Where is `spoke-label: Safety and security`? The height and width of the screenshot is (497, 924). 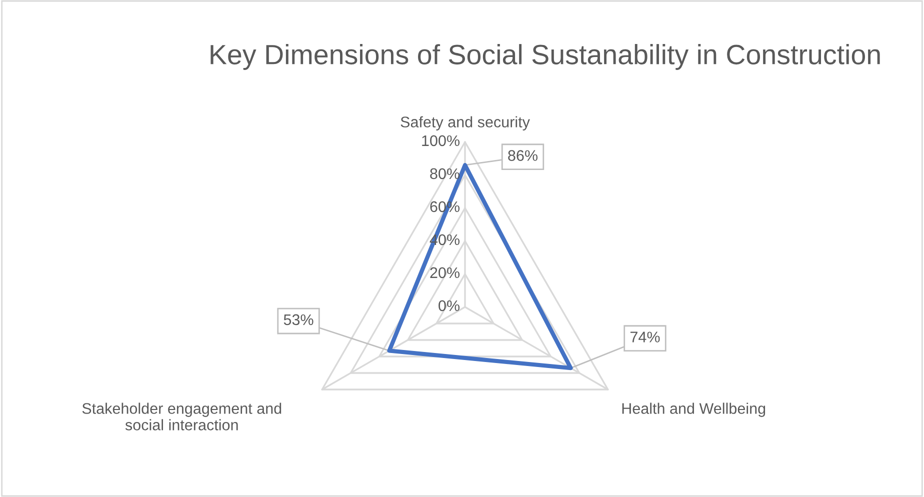
spoke-label: Safety and security is located at coordinates (465, 123).